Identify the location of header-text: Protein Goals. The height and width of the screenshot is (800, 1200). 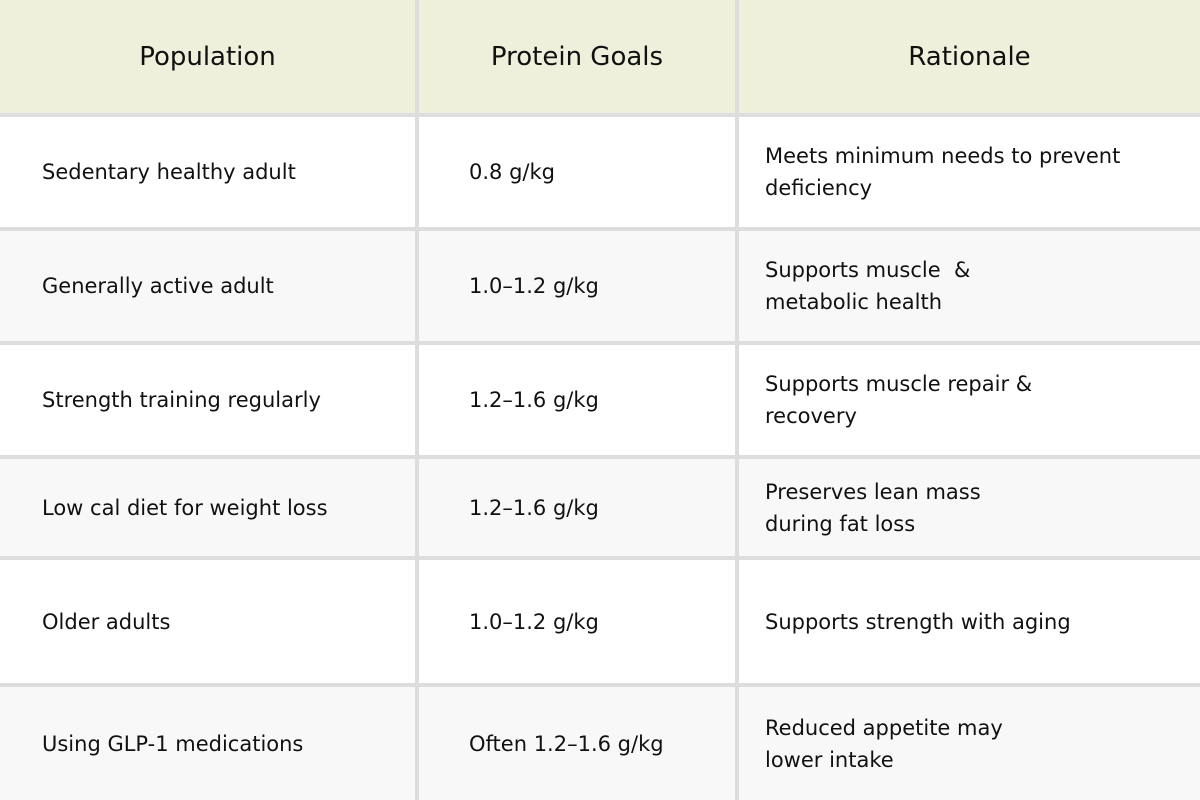
(577, 56).